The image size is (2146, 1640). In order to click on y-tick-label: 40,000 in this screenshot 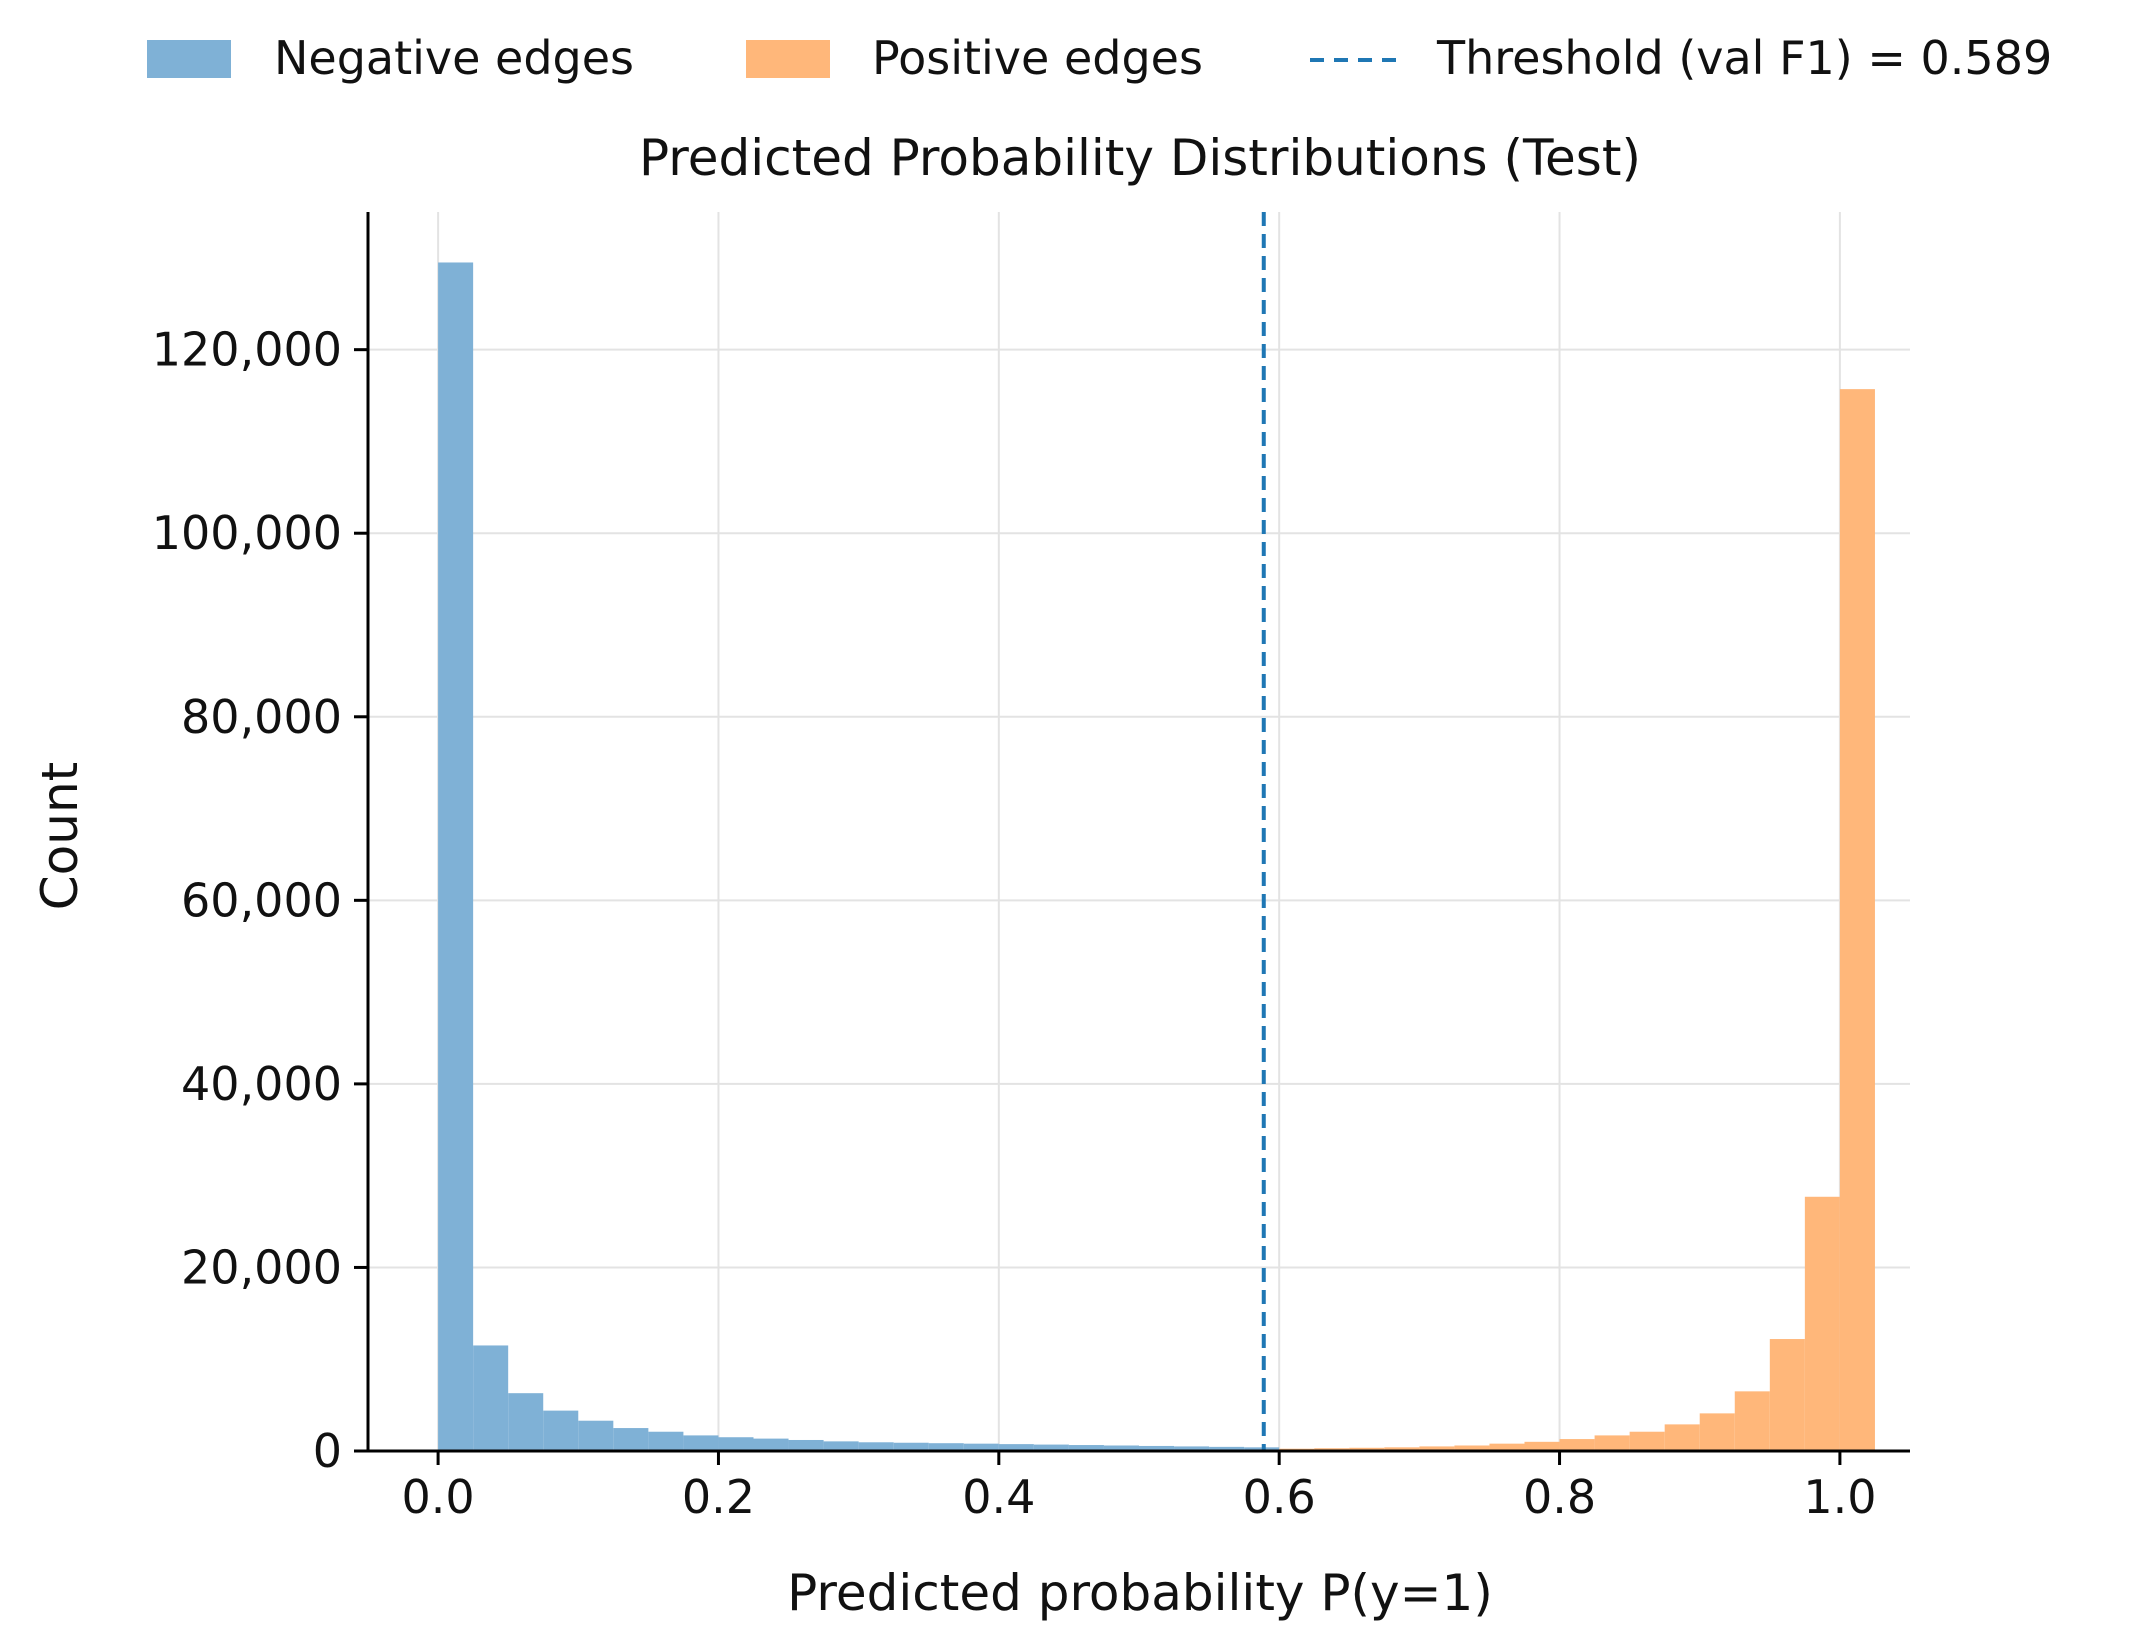, I will do `click(261, 1084)`.